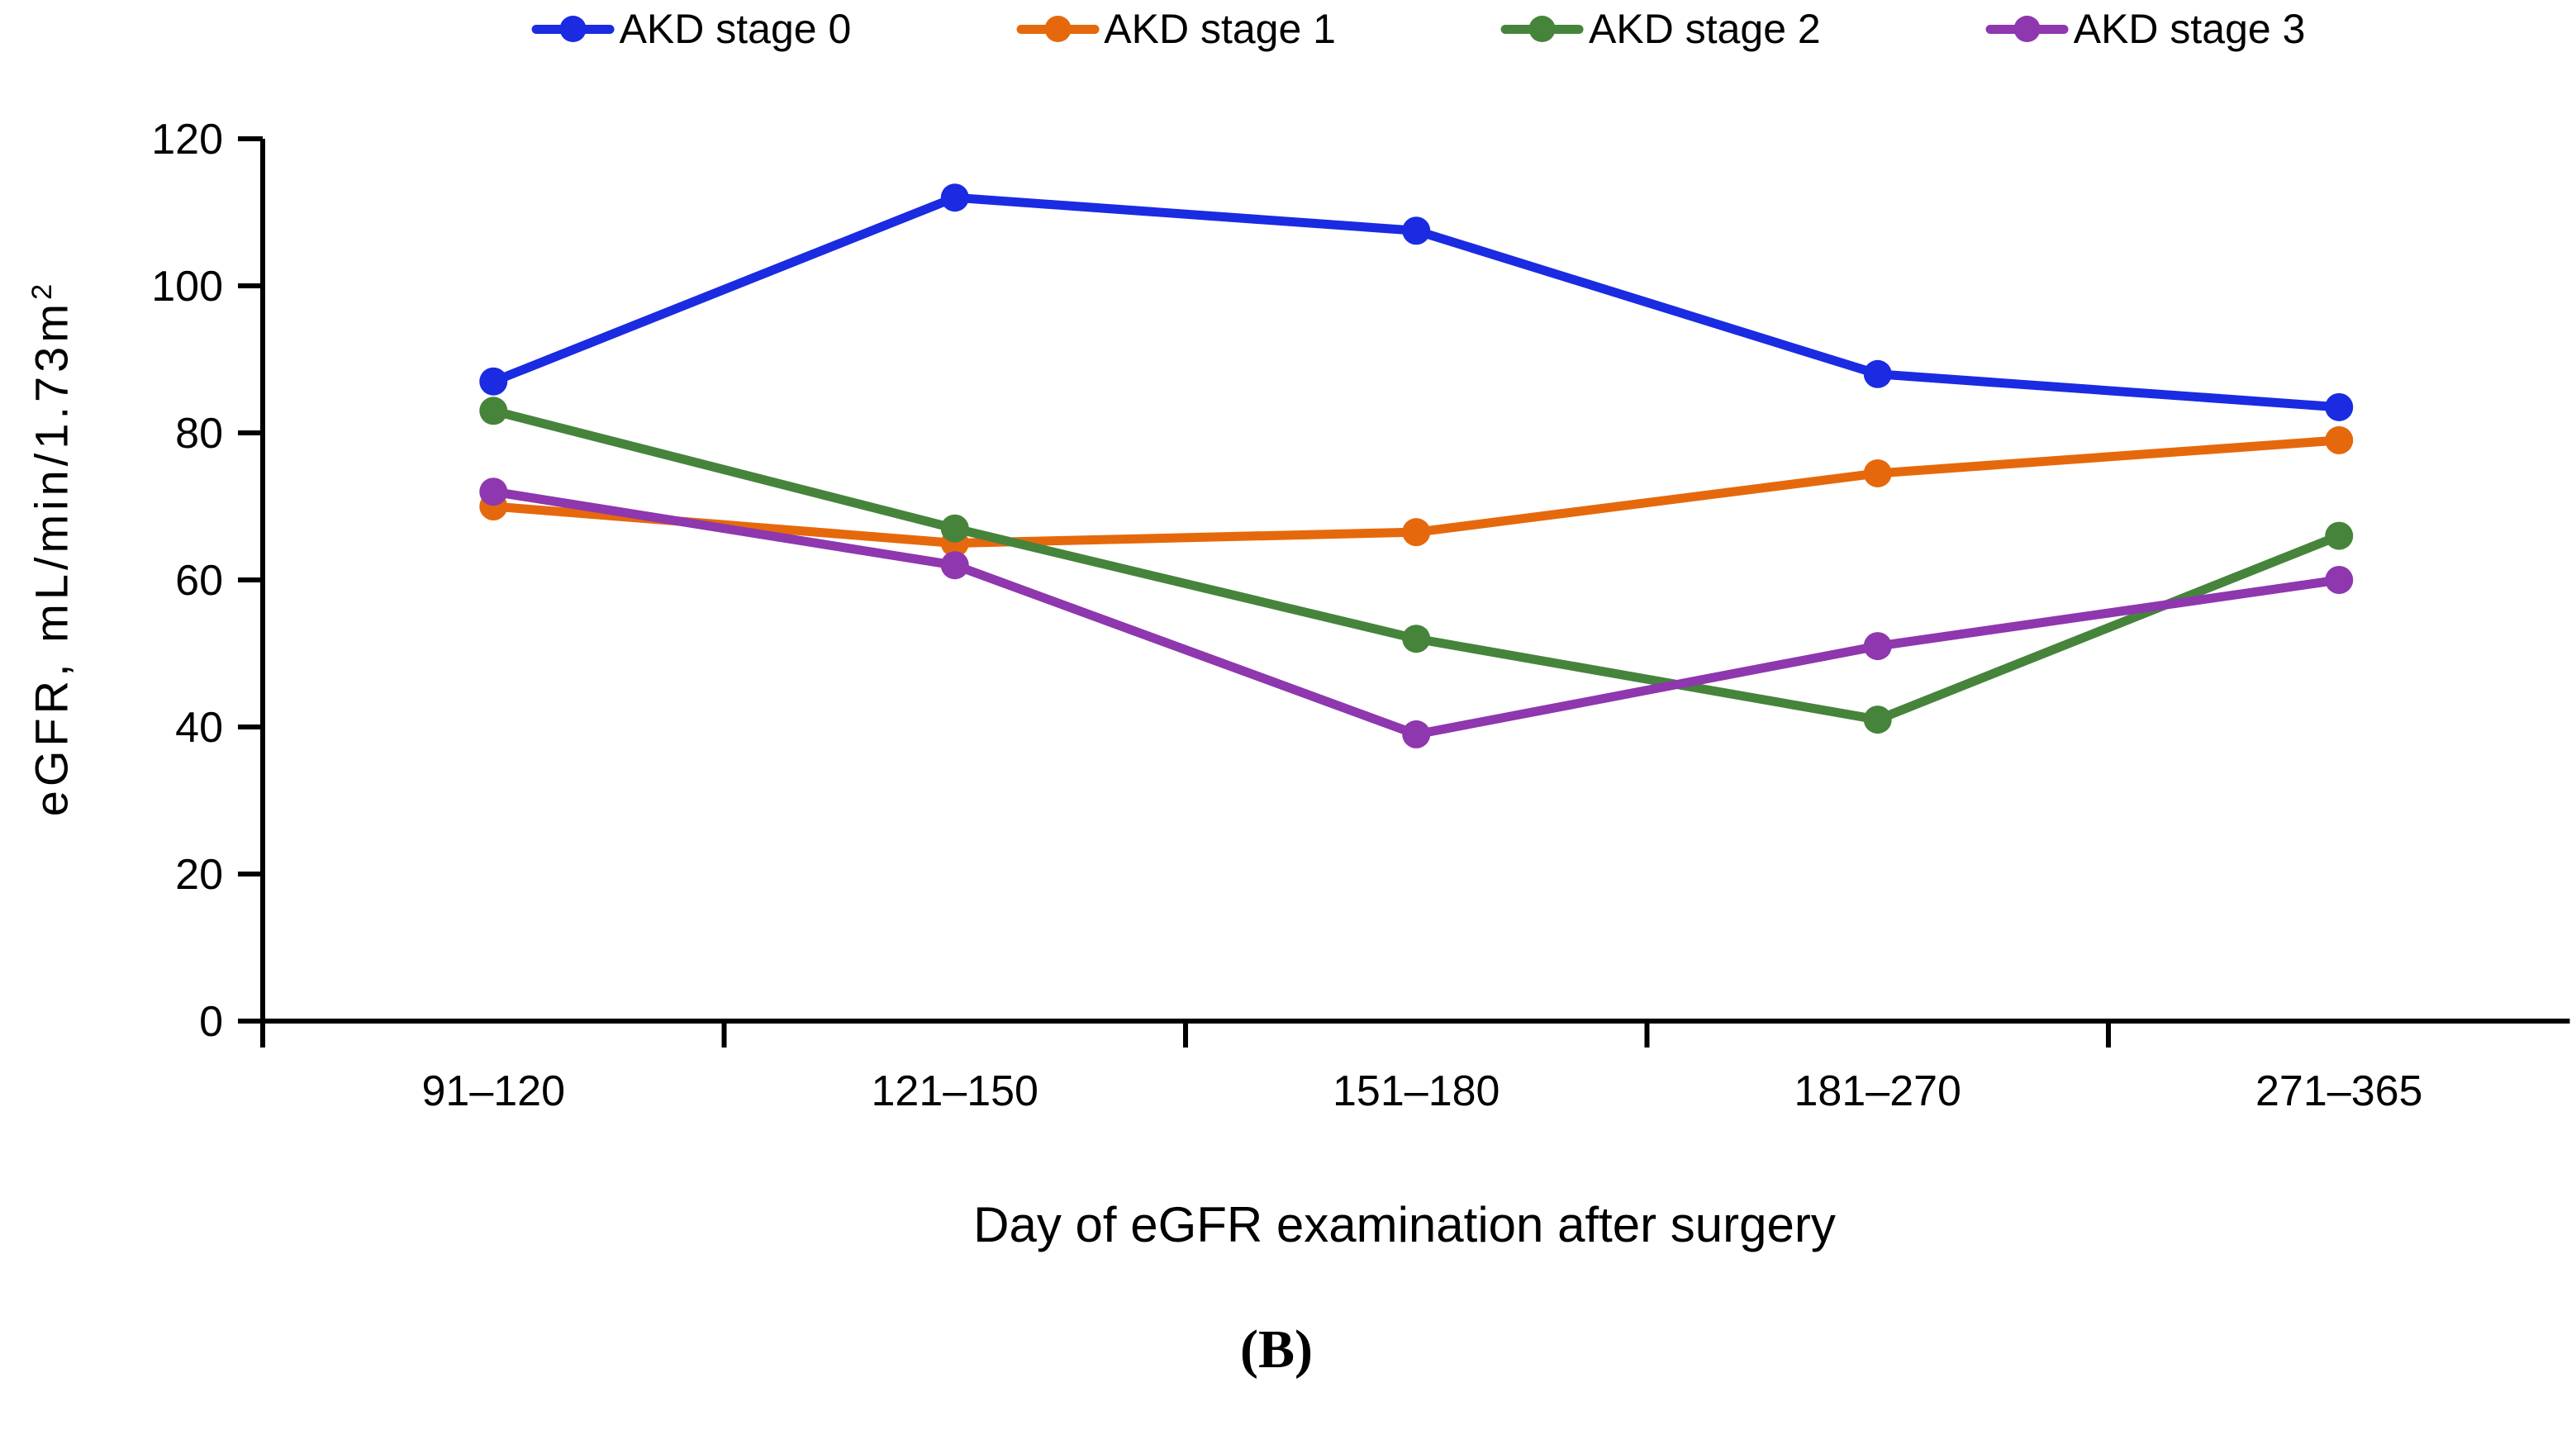 The image size is (2576, 1430). I want to click on x-category-label: 181–270, so click(1877, 1091).